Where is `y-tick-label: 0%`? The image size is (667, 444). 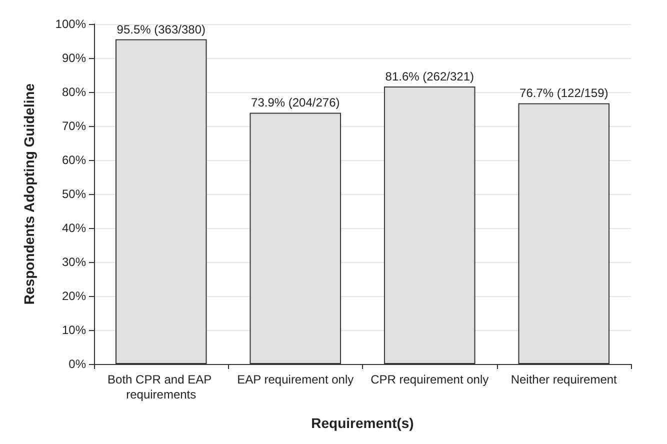
y-tick-label: 0% is located at coordinates (77, 364).